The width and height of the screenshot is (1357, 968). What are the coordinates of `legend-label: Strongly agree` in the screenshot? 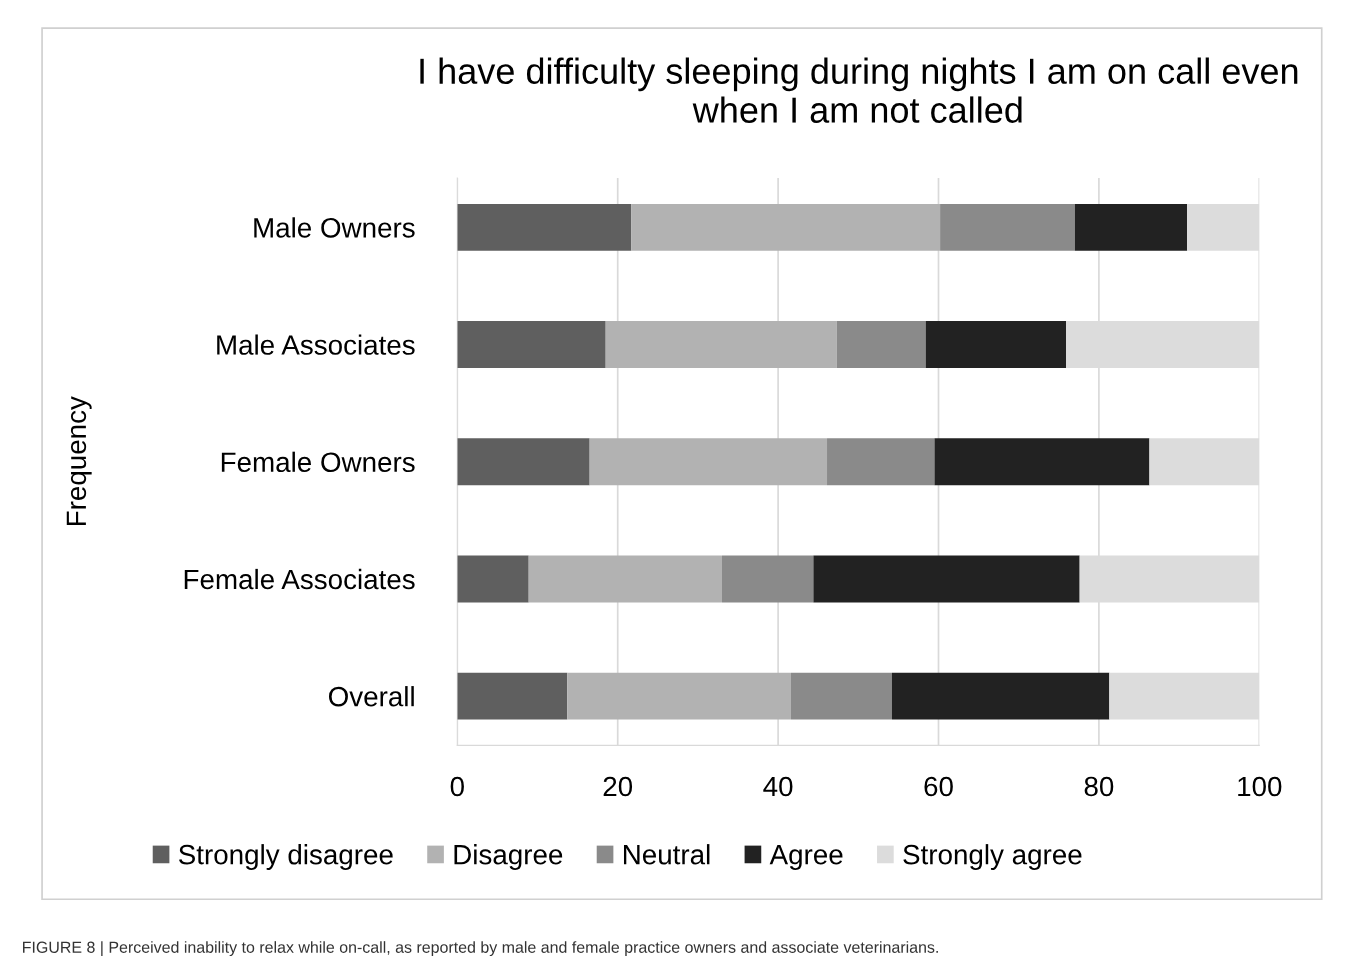 It's located at (992, 857).